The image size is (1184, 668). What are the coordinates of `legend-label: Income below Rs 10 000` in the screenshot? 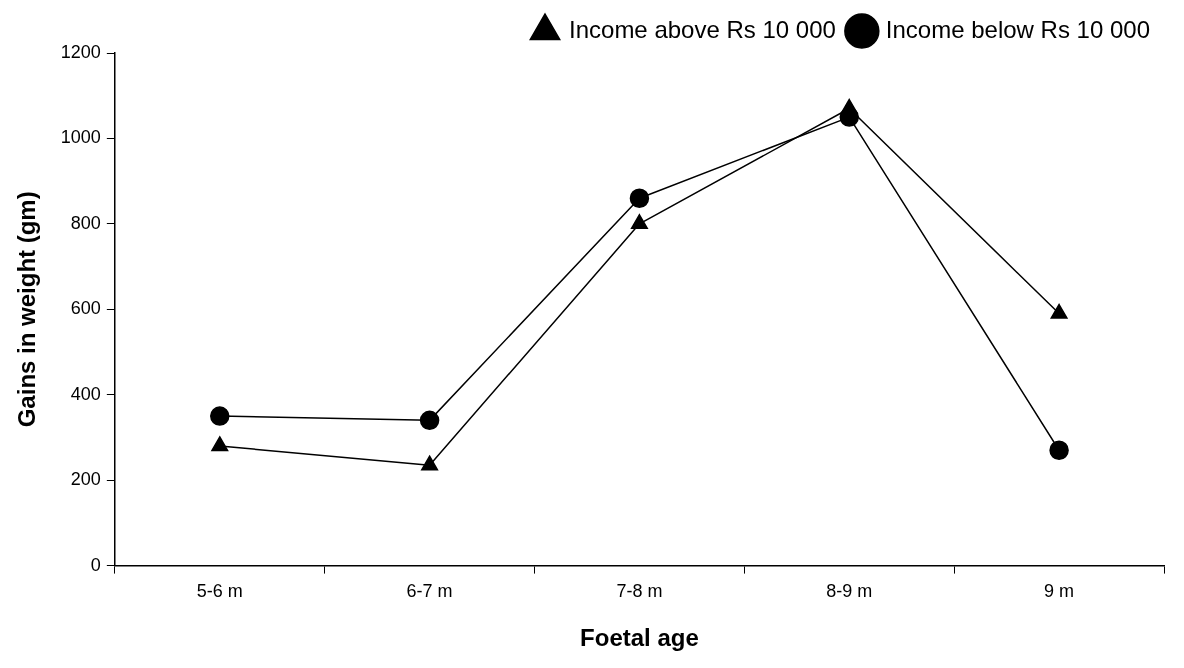 It's located at (1017, 29).